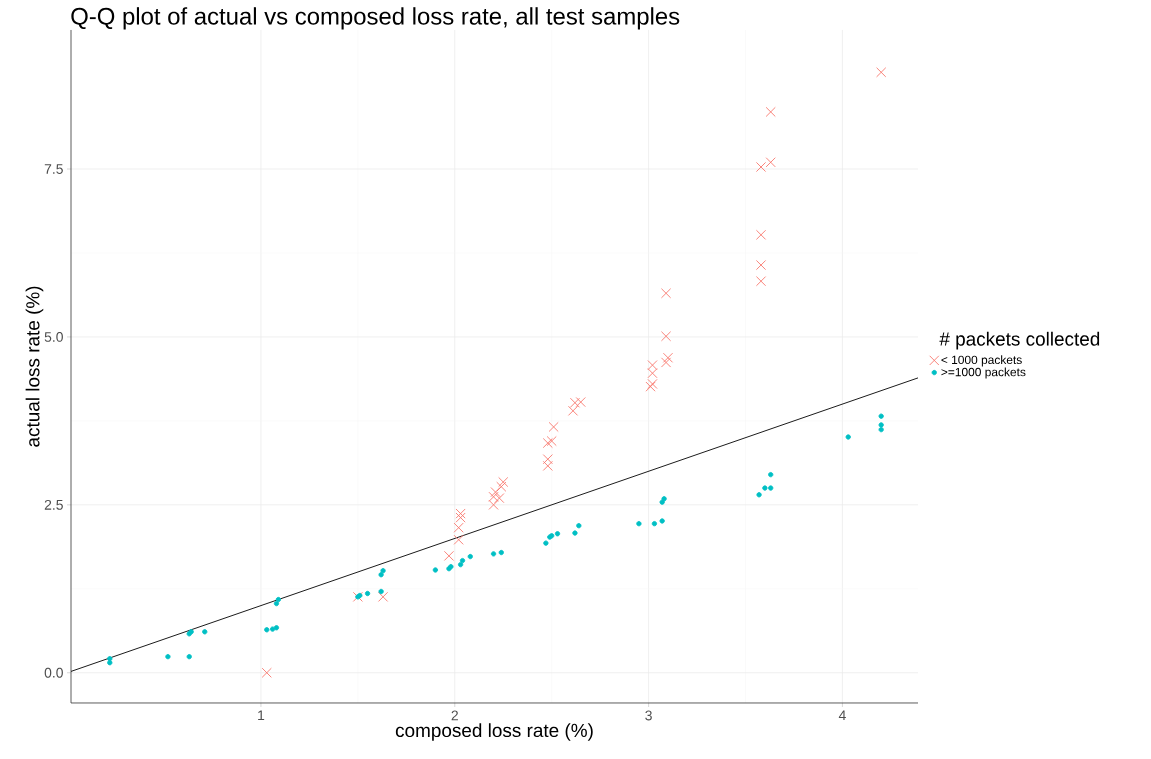 Image resolution: width=1151 pixels, height=759 pixels. Describe the element at coordinates (53, 504) in the screenshot. I see `y-tick-label: 2.5` at that location.